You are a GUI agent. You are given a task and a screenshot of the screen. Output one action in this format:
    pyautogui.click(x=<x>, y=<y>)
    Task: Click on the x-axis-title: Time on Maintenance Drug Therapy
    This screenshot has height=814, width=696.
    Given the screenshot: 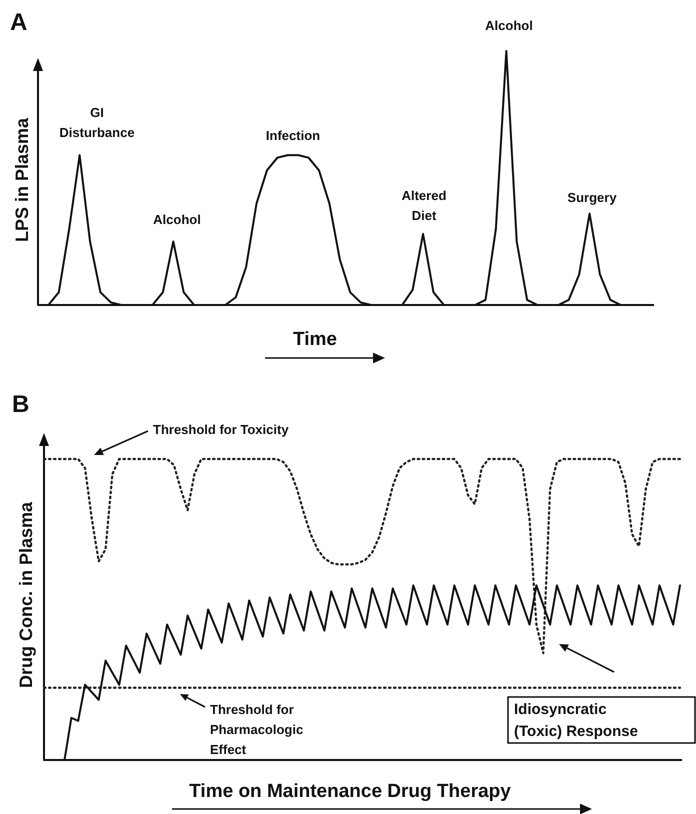 What is the action you would take?
    pyautogui.click(x=350, y=791)
    